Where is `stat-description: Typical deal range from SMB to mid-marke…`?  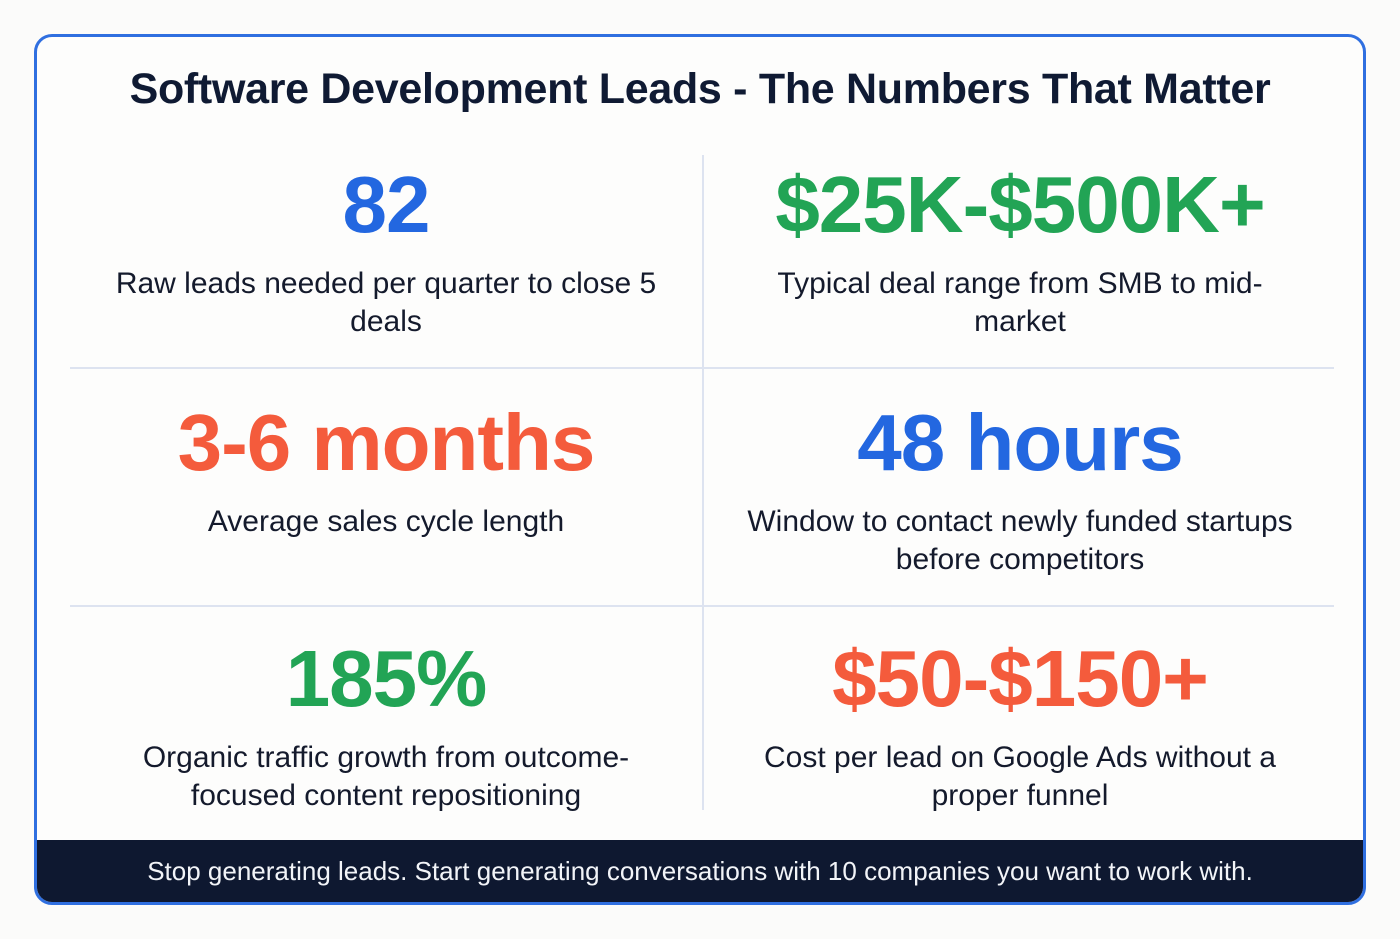
stat-description: Typical deal range from SMB to mid-marke… is located at coordinates (1020, 302).